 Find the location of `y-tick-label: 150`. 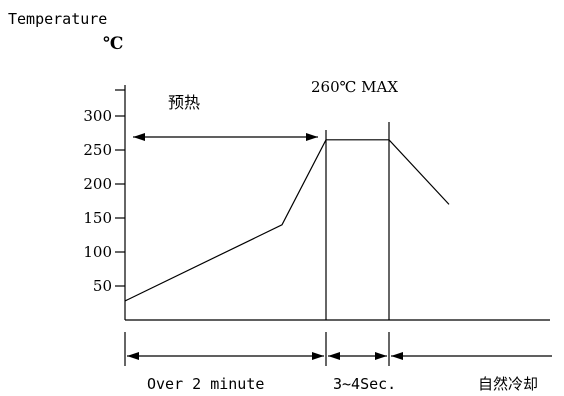

y-tick-label: 150 is located at coordinates (97, 218).